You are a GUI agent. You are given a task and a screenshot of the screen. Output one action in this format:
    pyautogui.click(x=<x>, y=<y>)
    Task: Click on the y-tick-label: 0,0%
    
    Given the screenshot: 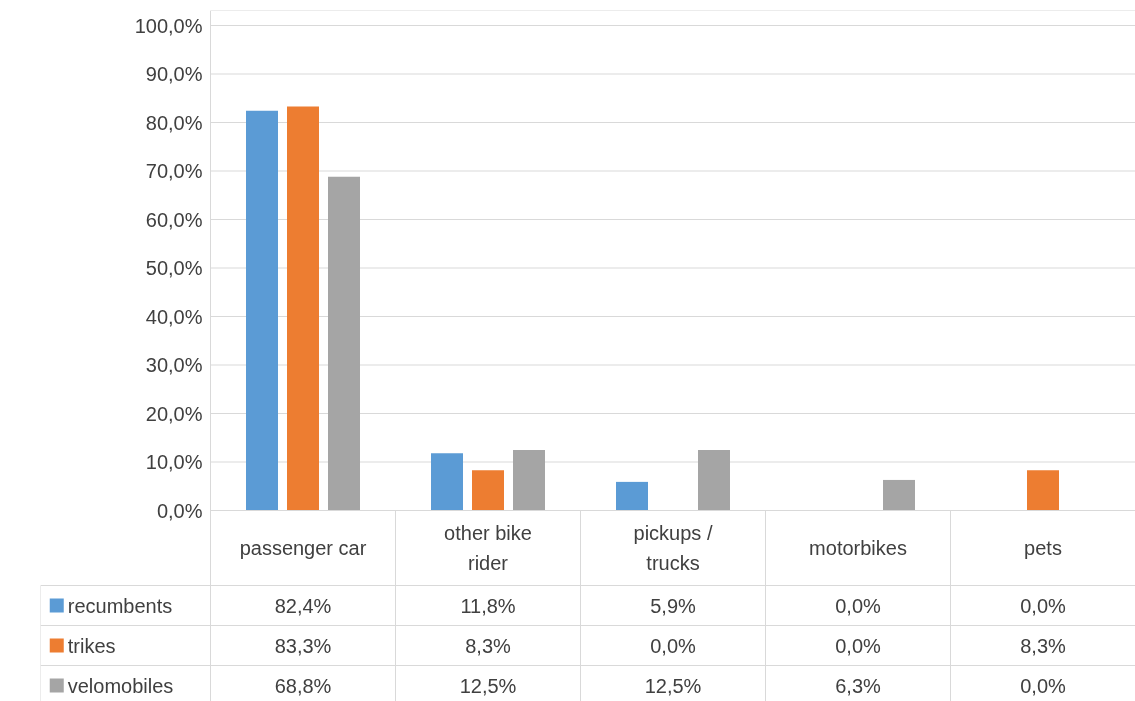 What is the action you would take?
    pyautogui.click(x=179, y=510)
    